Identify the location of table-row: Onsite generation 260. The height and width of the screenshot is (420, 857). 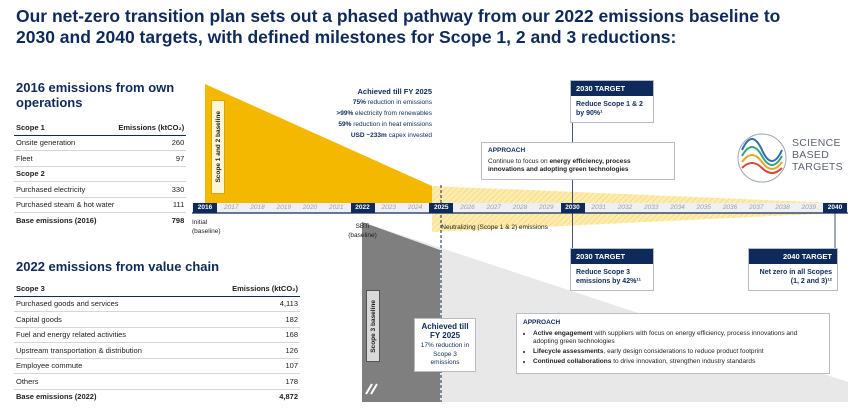
(100, 143).